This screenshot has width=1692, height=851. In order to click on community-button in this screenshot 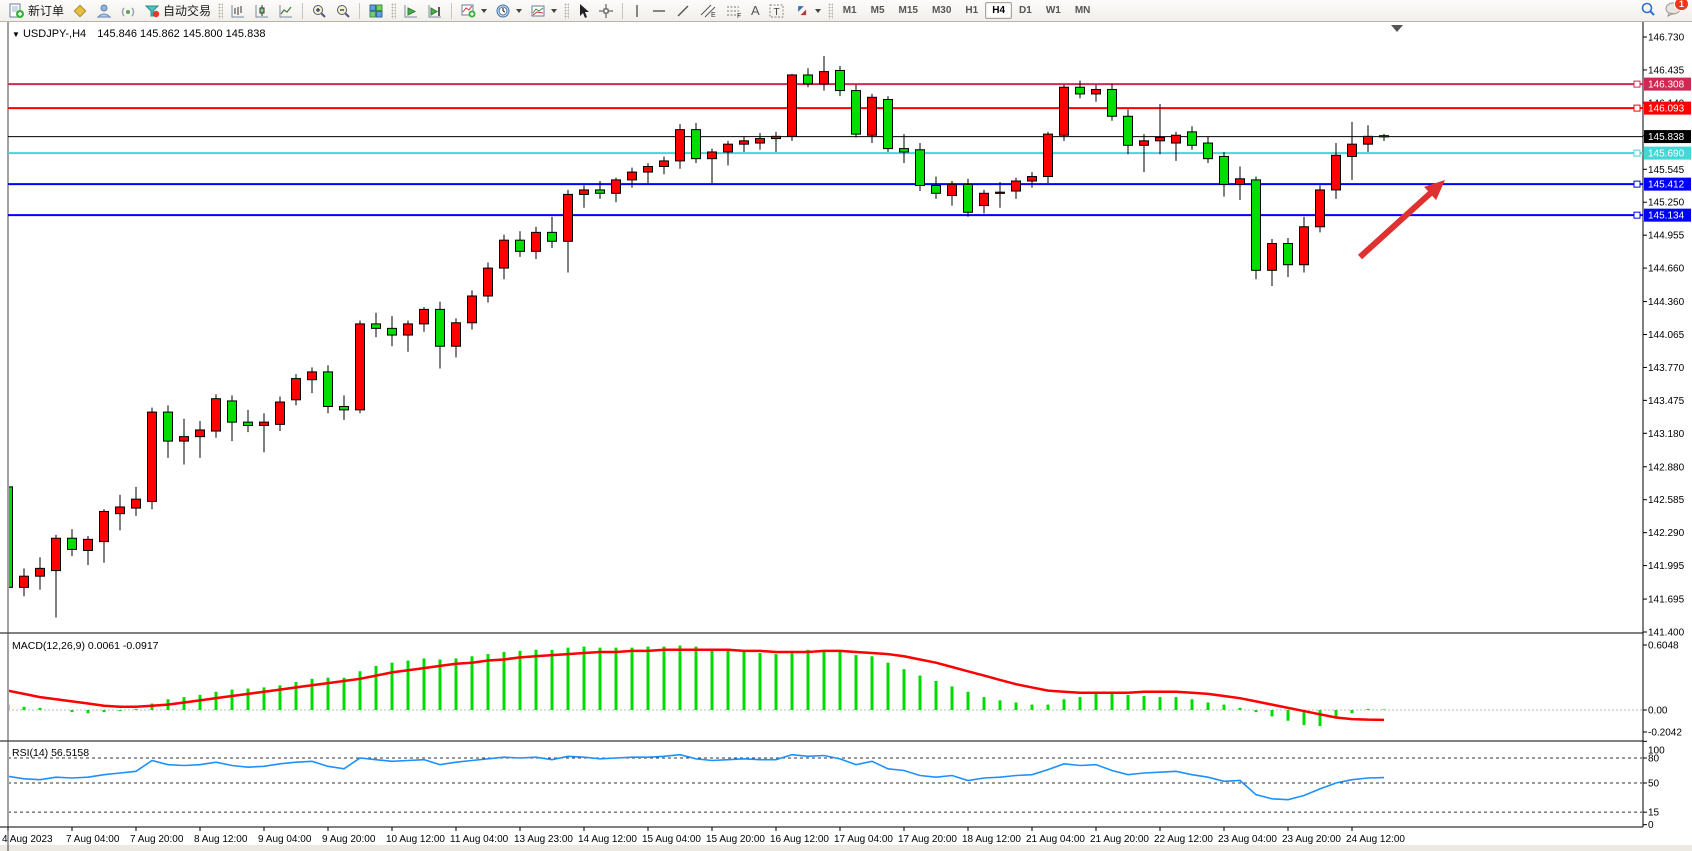, I will do `click(104, 10)`.